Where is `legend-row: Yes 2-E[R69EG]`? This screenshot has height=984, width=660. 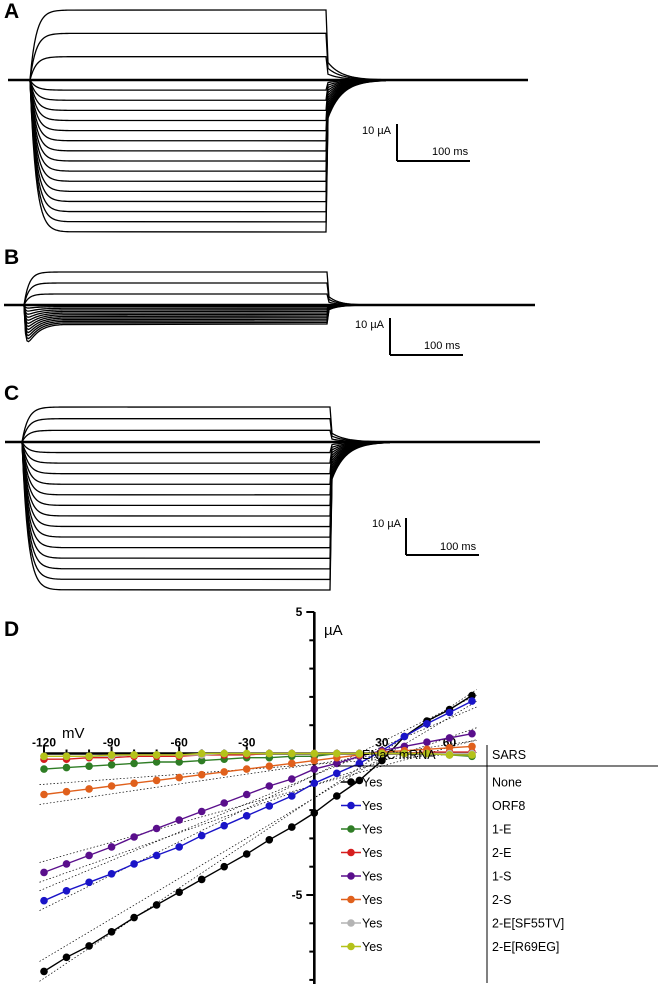
legend-row: Yes 2-E[R69EG] is located at coordinates (450, 947).